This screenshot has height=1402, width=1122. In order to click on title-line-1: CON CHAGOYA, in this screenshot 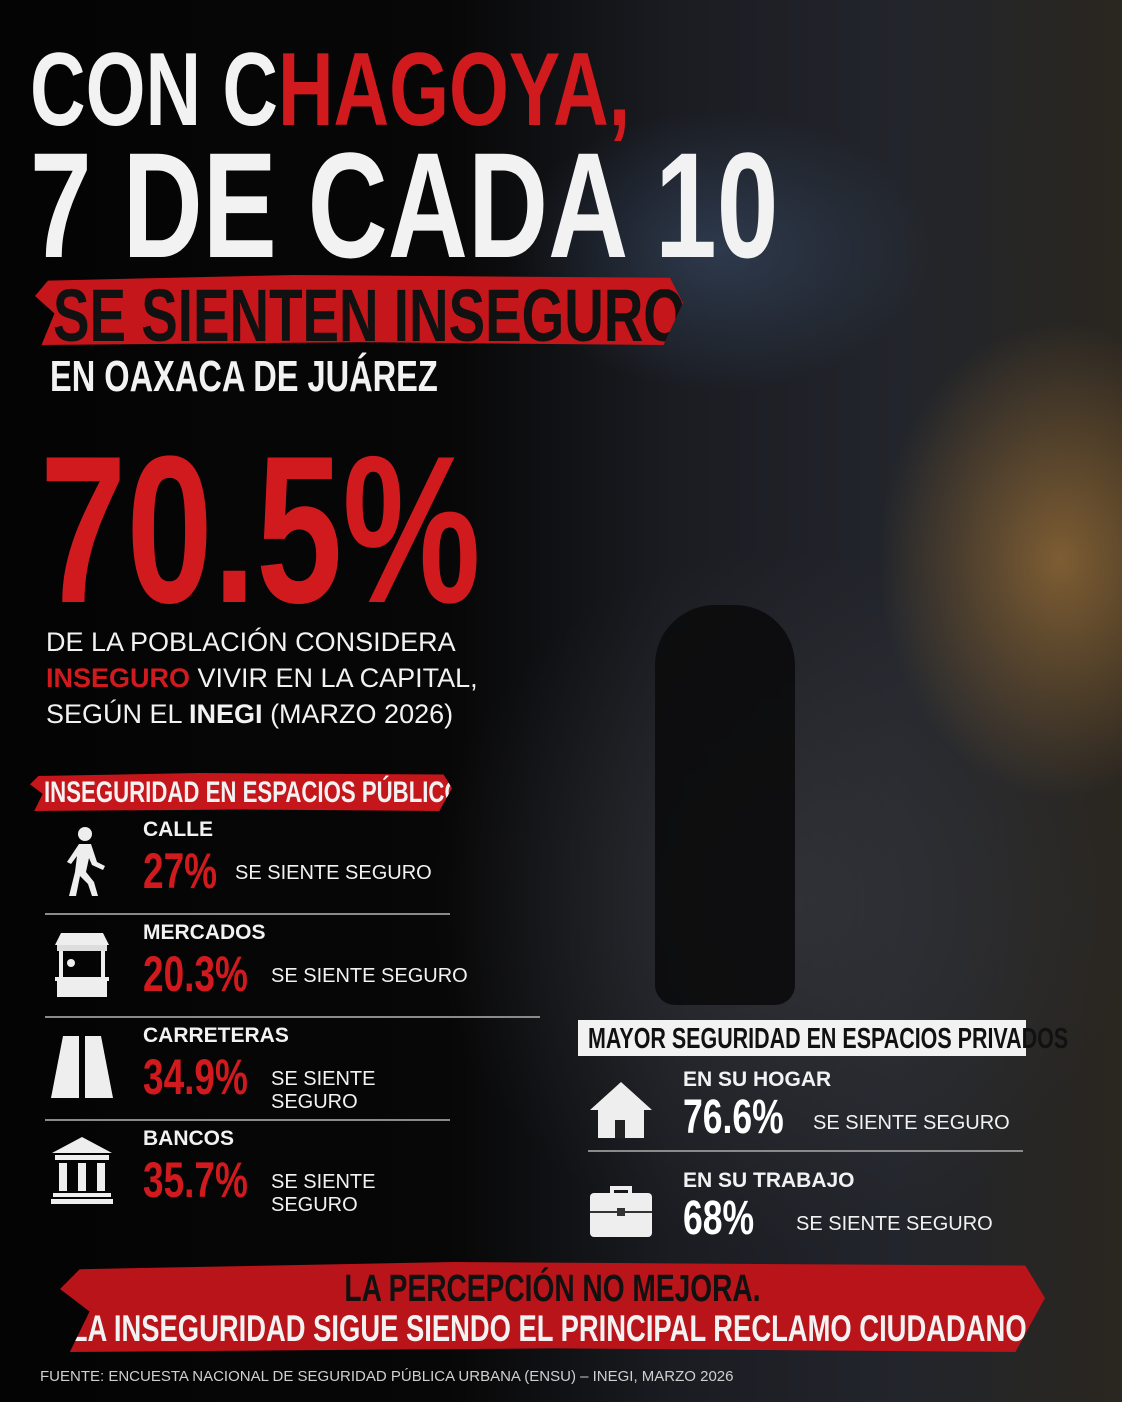, I will do `click(435, 90)`.